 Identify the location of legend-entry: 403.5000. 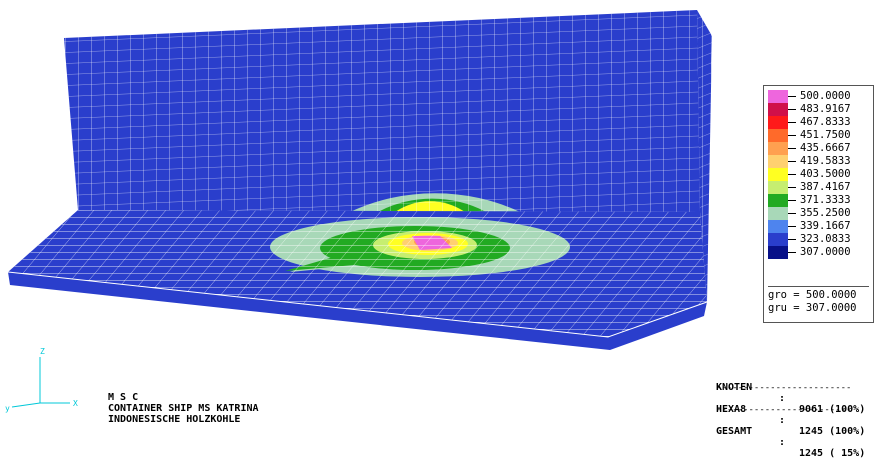
(818, 174).